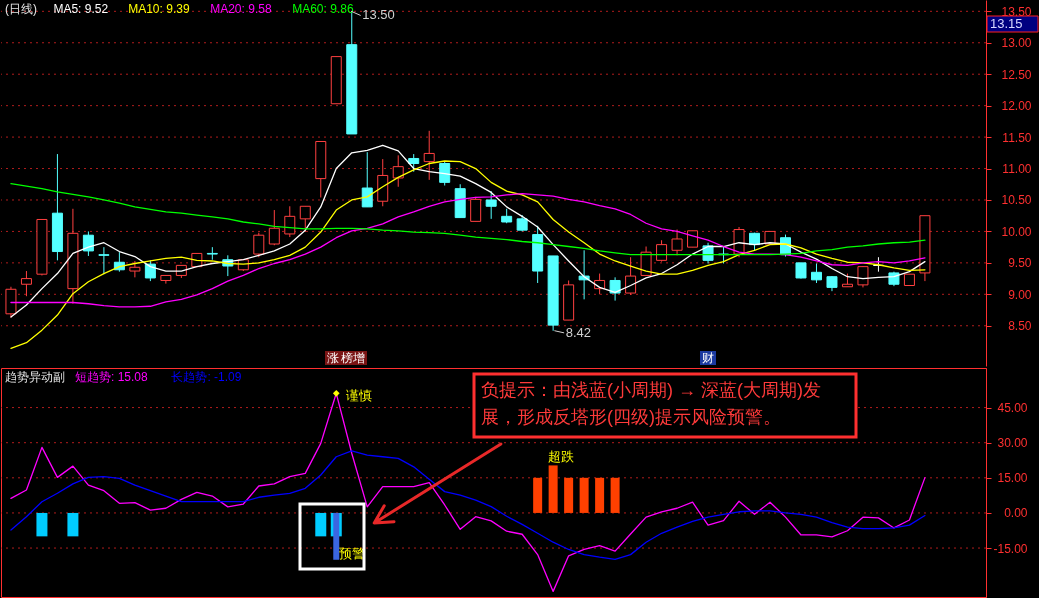  Describe the element at coordinates (578, 332) in the screenshot. I see `annotation: 8.42` at that location.